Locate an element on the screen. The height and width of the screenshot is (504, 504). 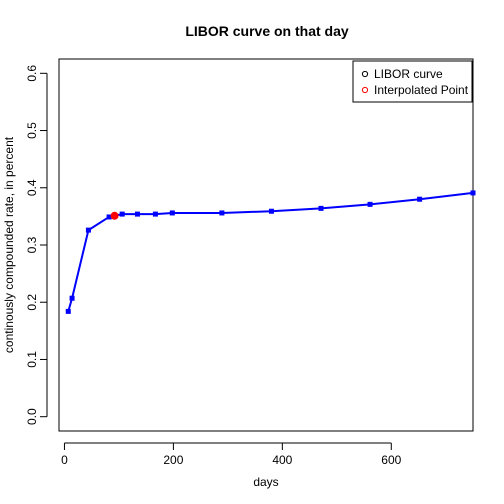
y-tick-label: 0.6 is located at coordinates (32, 73).